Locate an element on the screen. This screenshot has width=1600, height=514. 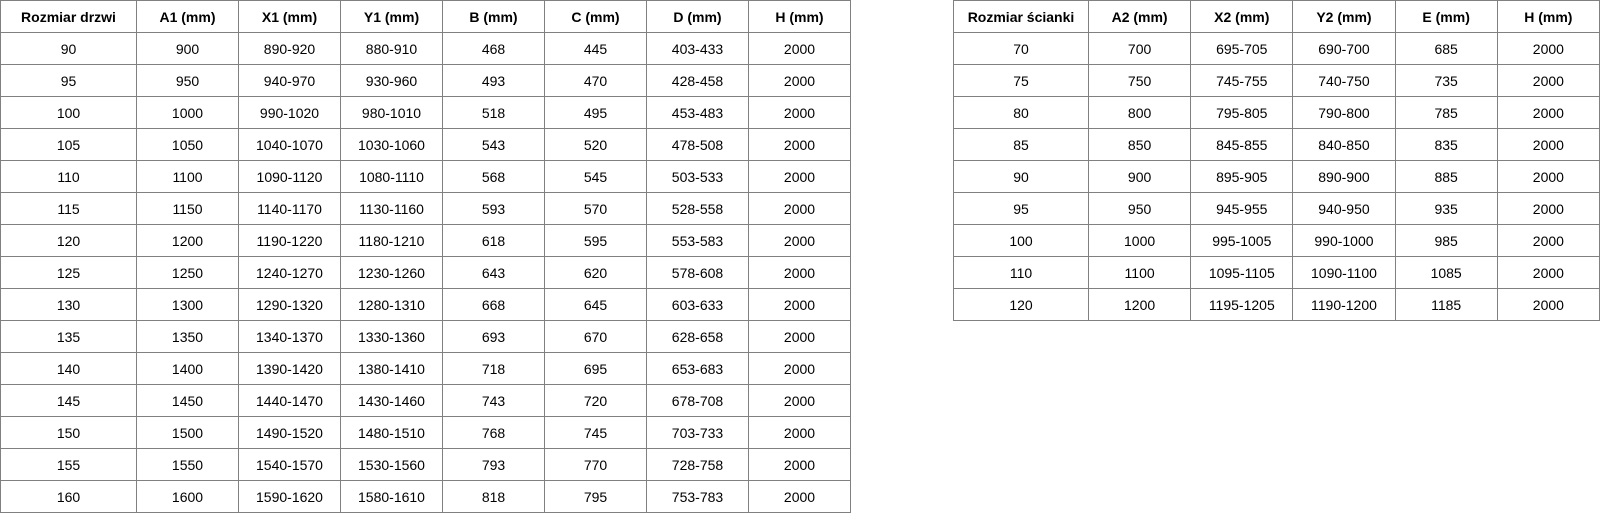
table-cell: 1480-1510 is located at coordinates (391, 432).